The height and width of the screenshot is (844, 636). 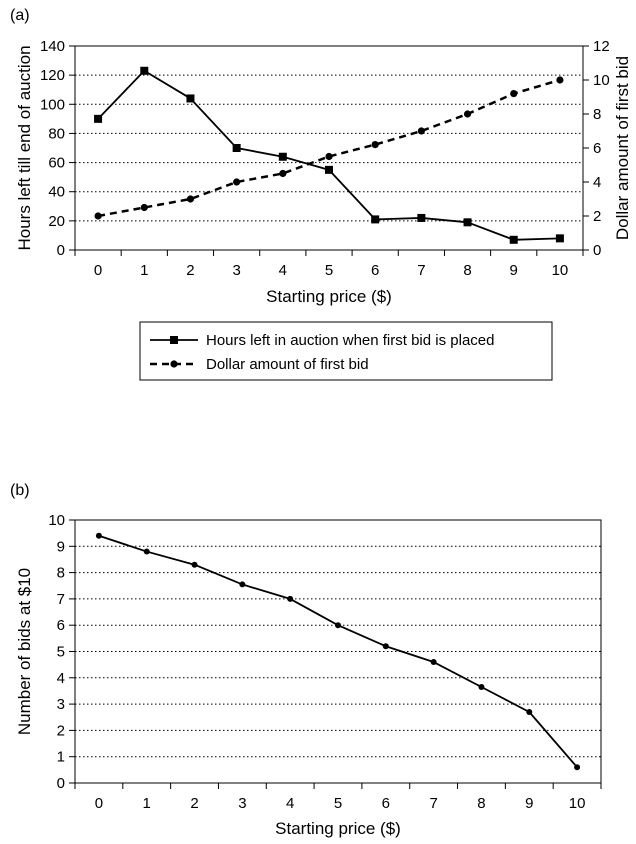 What do you see at coordinates (601, 46) in the screenshot?
I see `y2-tick-label: 12` at bounding box center [601, 46].